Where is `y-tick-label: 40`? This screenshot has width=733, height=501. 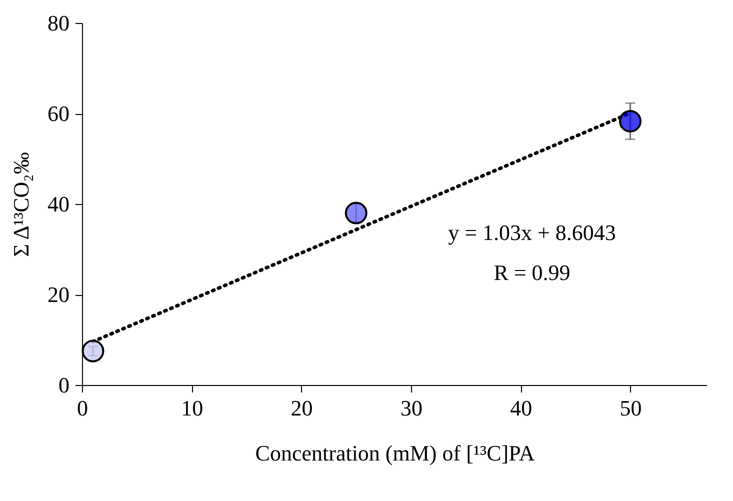 y-tick-label: 40 is located at coordinates (59, 204).